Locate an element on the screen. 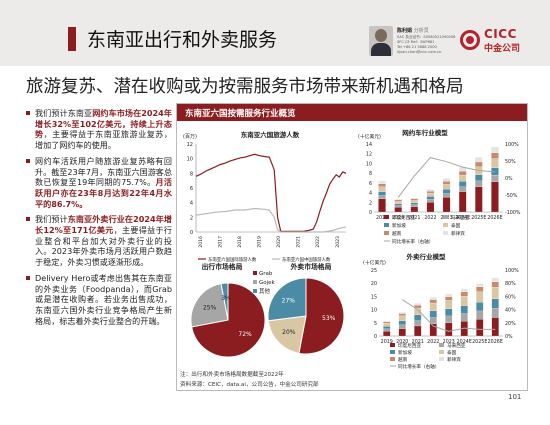 The height and width of the screenshot is (425, 550). x-tick-label: 2026E is located at coordinates (494, 218).